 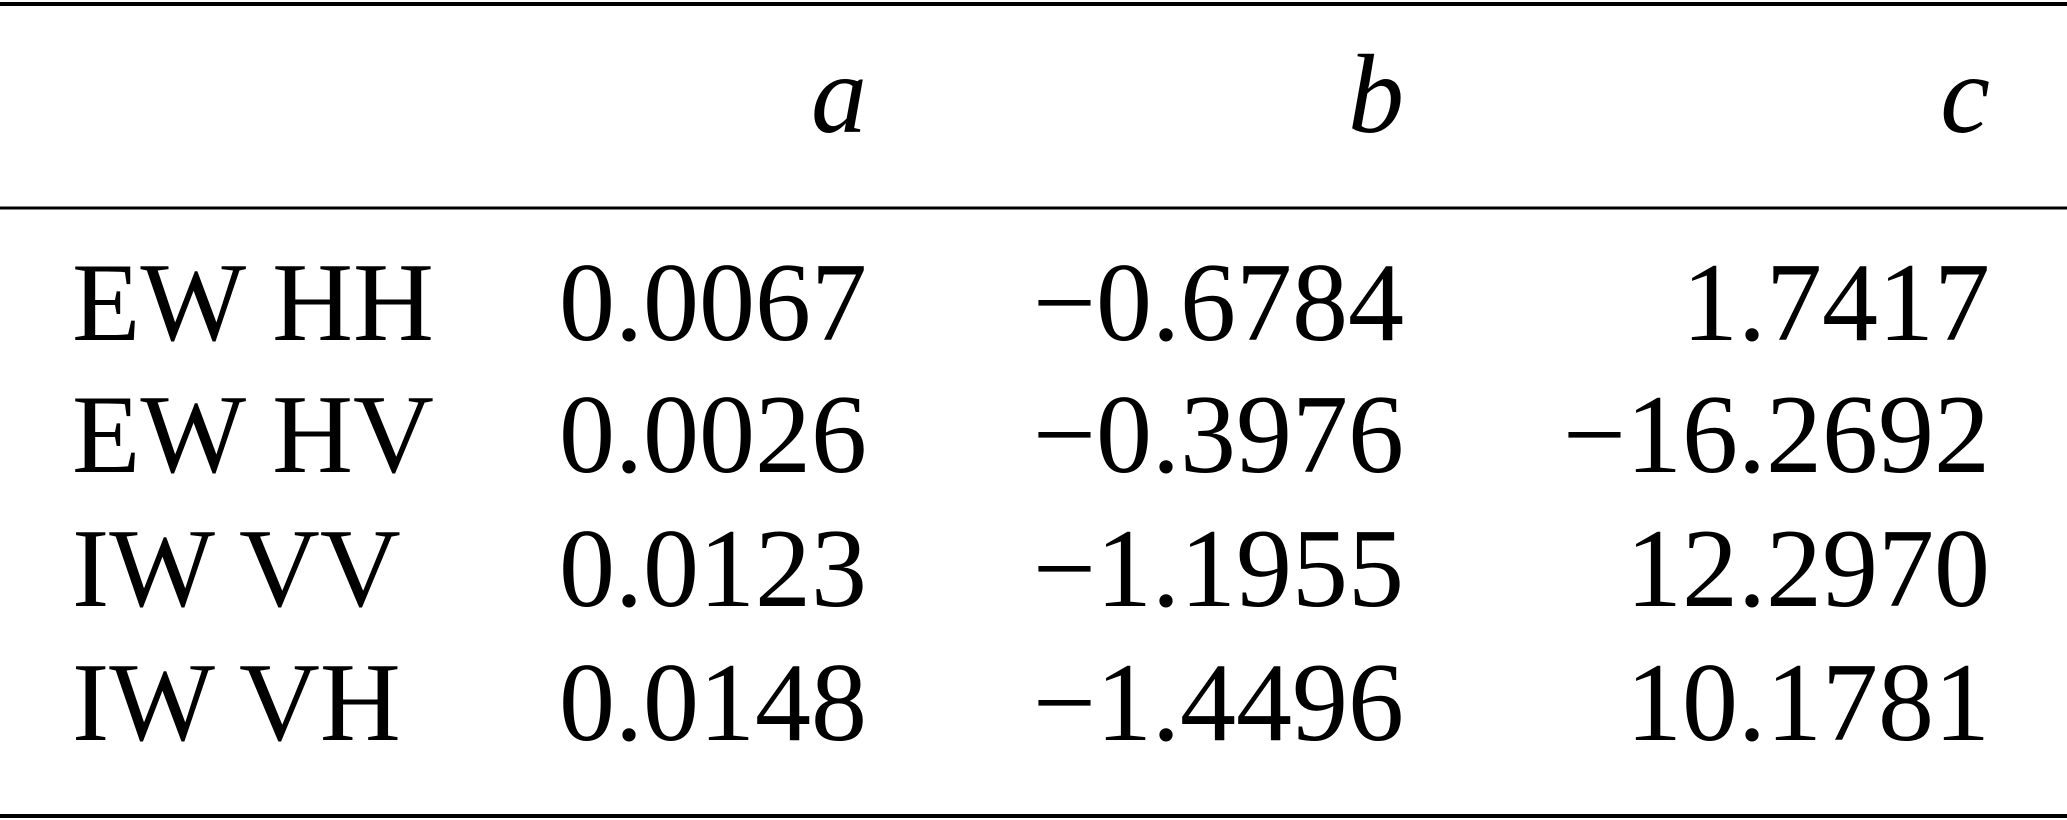 What do you see at coordinates (1808, 703) in the screenshot?
I see `cell: 10.1781` at bounding box center [1808, 703].